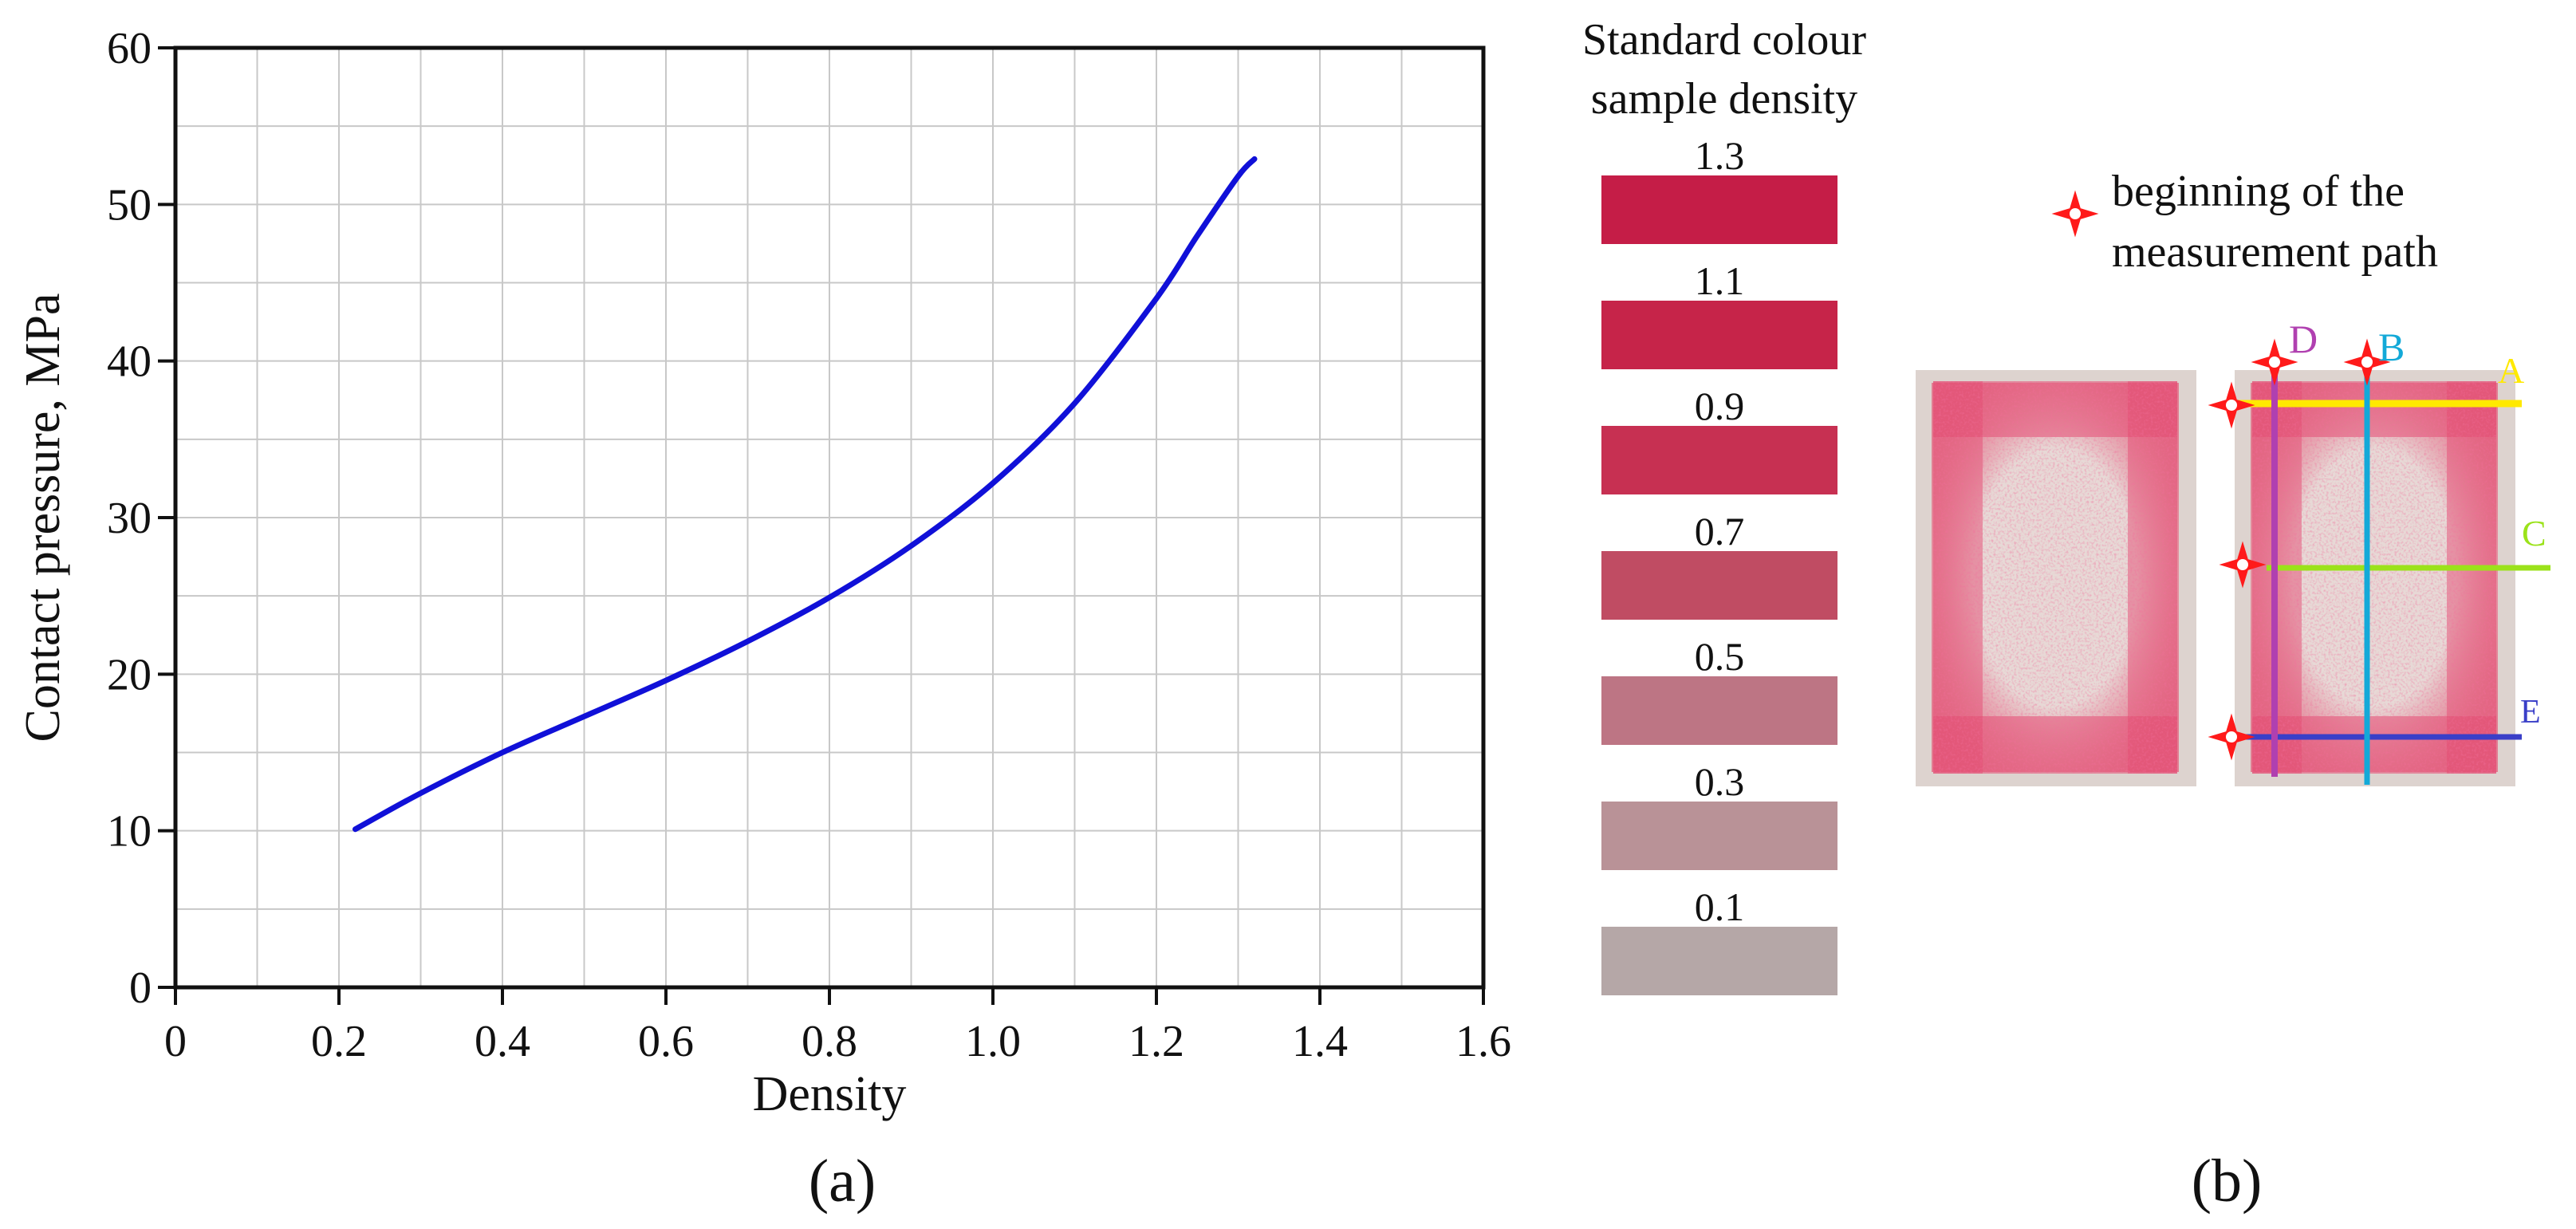  I want to click on x-tick-label: 0.6, so click(666, 1041).